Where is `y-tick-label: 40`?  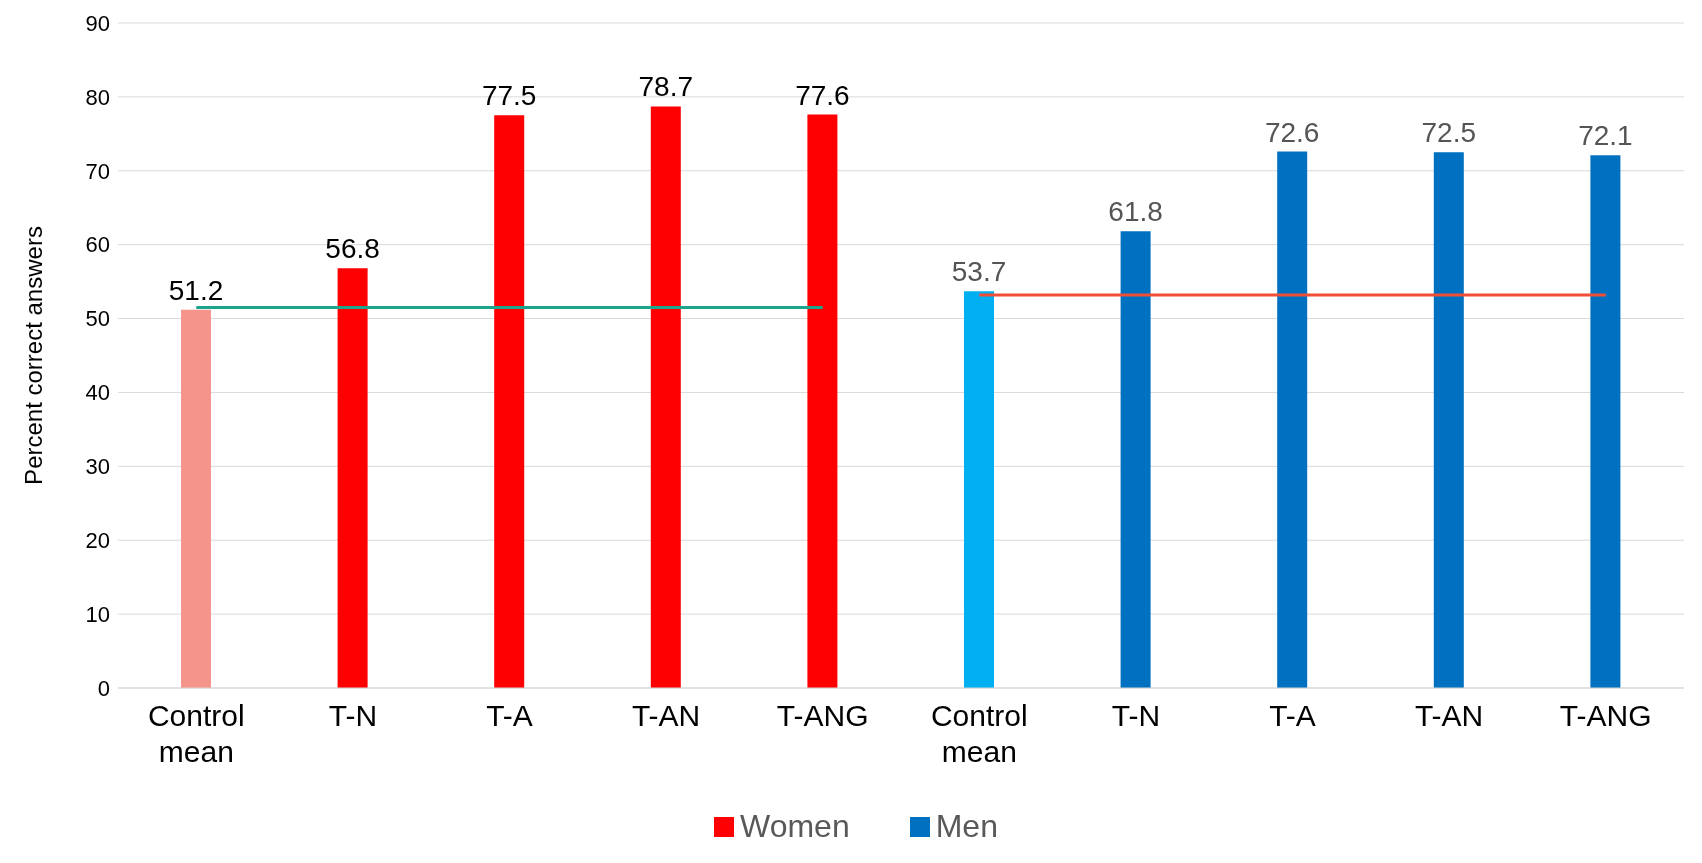
y-tick-label: 40 is located at coordinates (97, 393).